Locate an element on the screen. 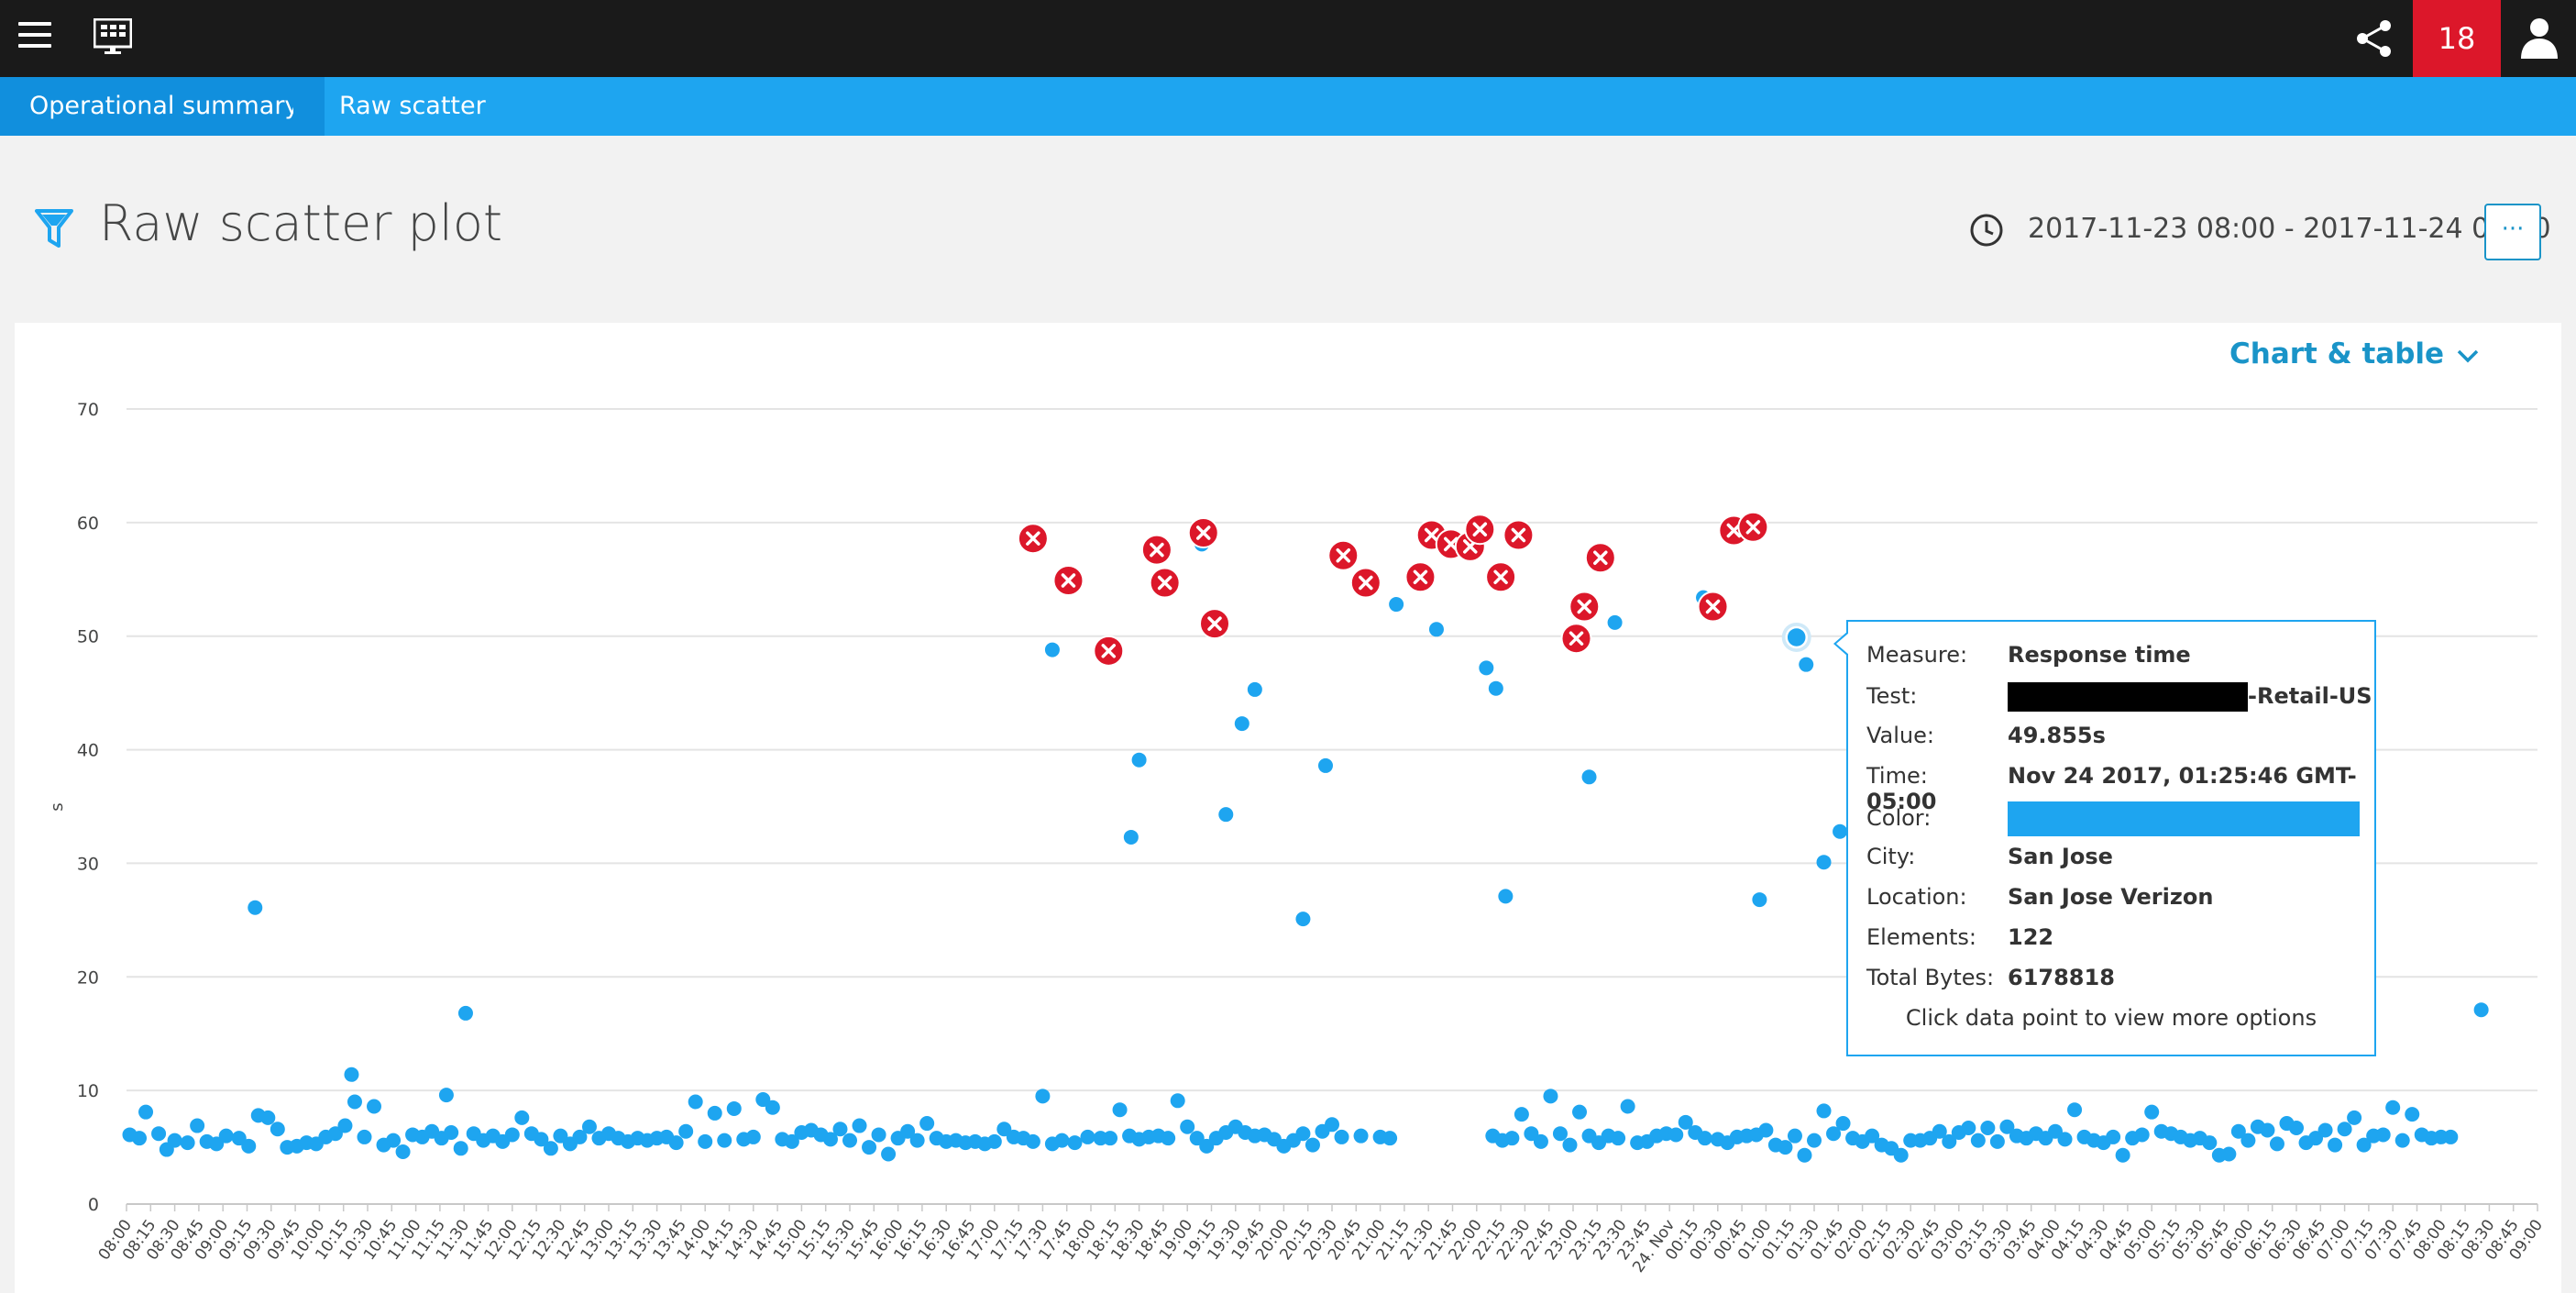 This screenshot has height=1293, width=2576. selected-data-point is located at coordinates (1797, 637).